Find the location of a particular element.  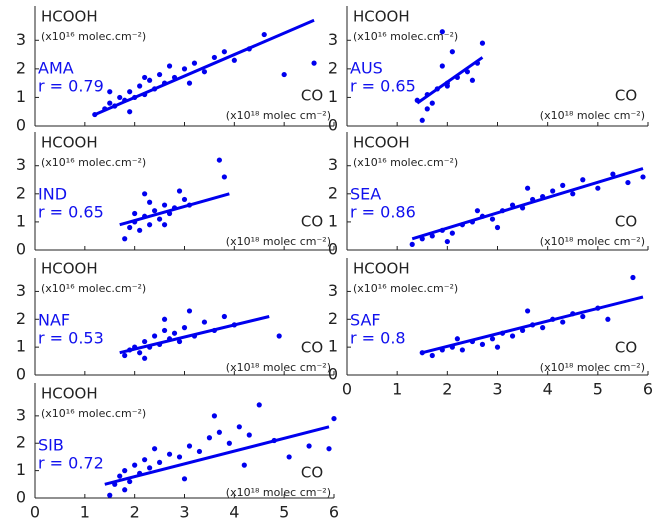

x-tick-label: 2 is located at coordinates (447, 389).